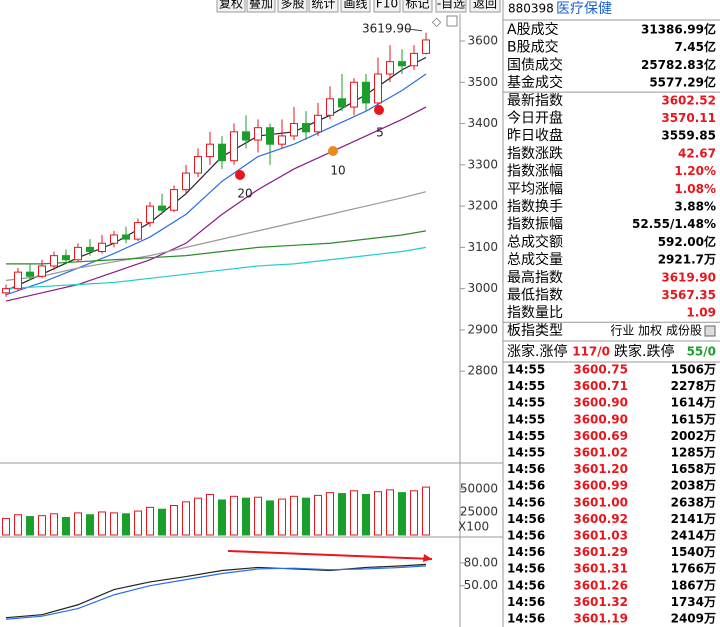 The width and height of the screenshot is (720, 627). I want to click on toolbar-label: -自选, so click(451, 5).